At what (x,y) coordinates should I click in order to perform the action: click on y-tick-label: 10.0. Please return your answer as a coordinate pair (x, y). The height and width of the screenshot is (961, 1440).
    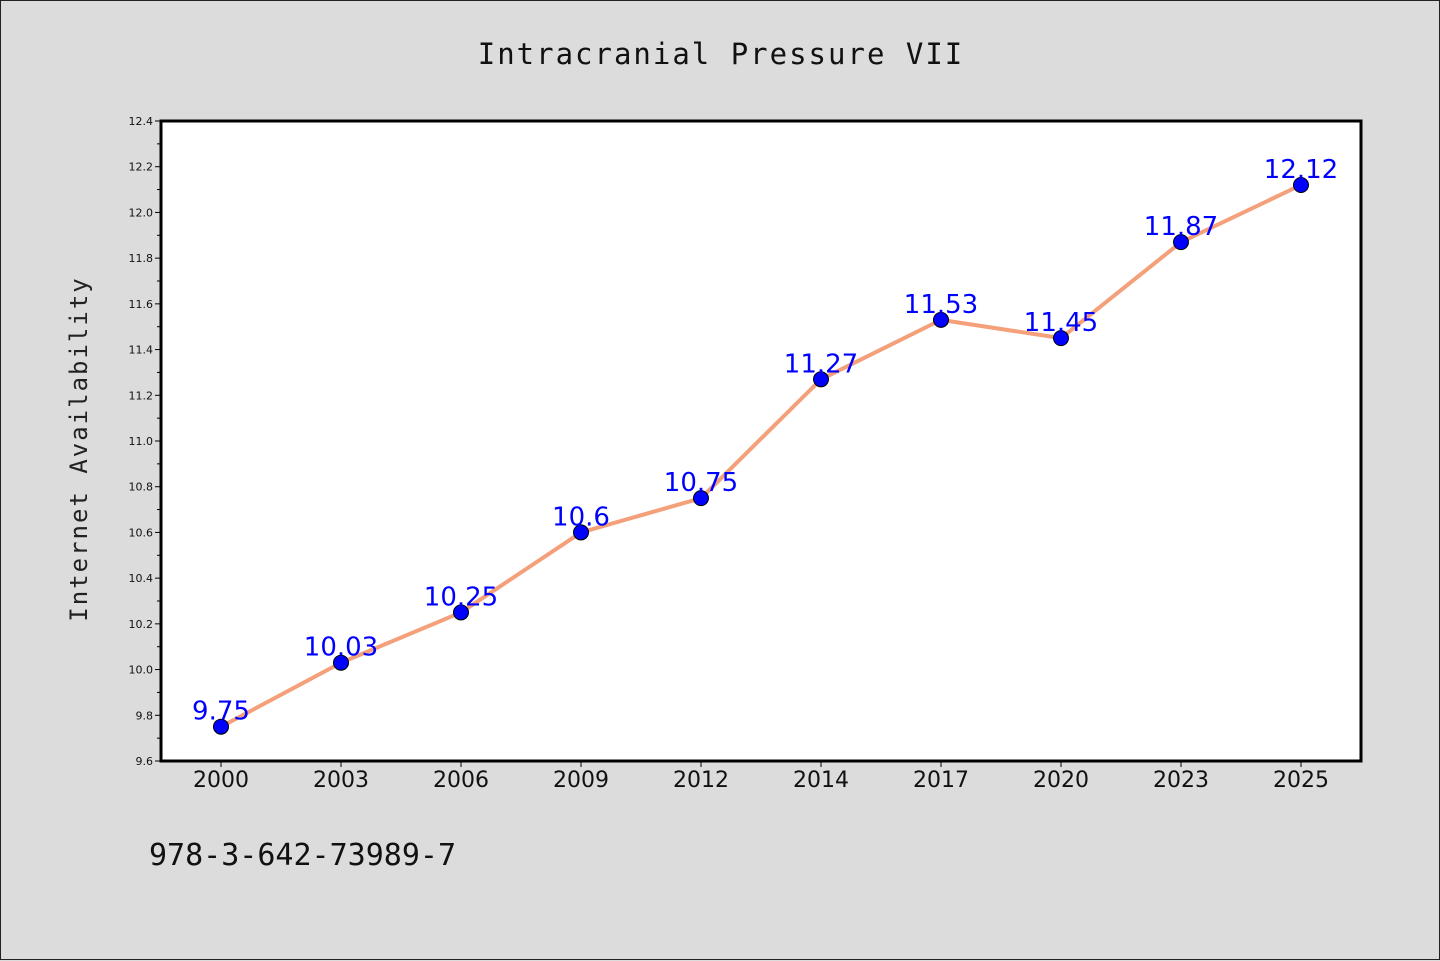
    Looking at the image, I should click on (141, 670).